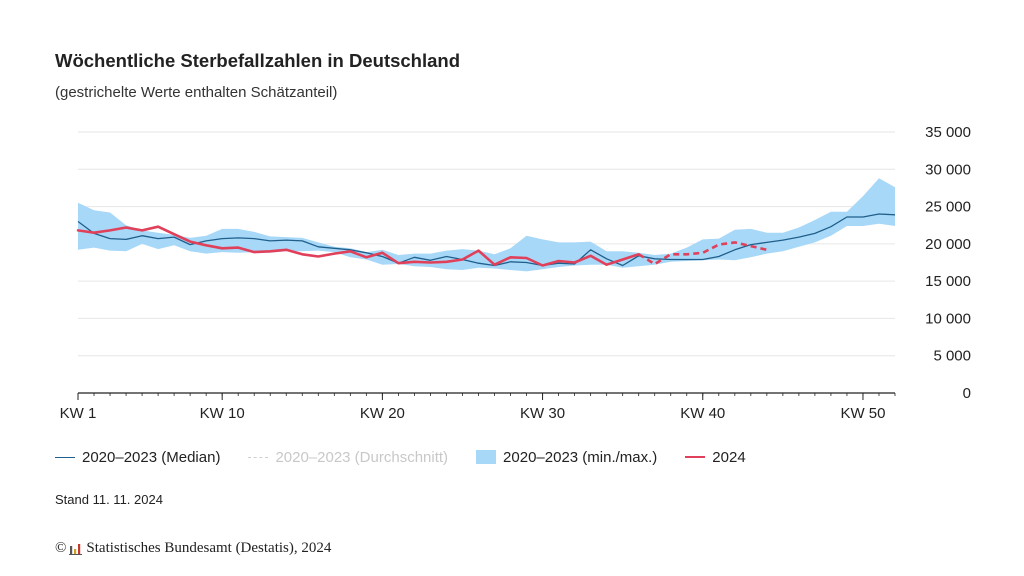 This screenshot has width=1024, height=576. Describe the element at coordinates (76, 549) in the screenshot. I see `destatis-logo-icon` at that location.